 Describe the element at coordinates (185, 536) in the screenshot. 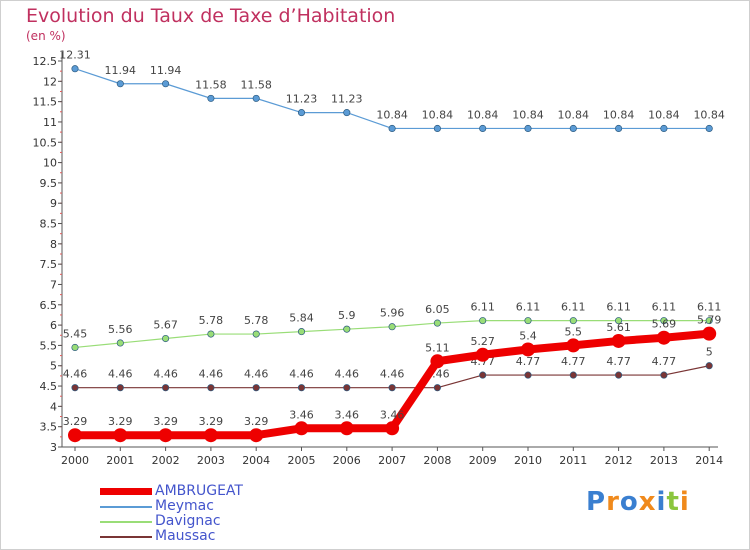

I see `legend-label: Maussac` at that location.